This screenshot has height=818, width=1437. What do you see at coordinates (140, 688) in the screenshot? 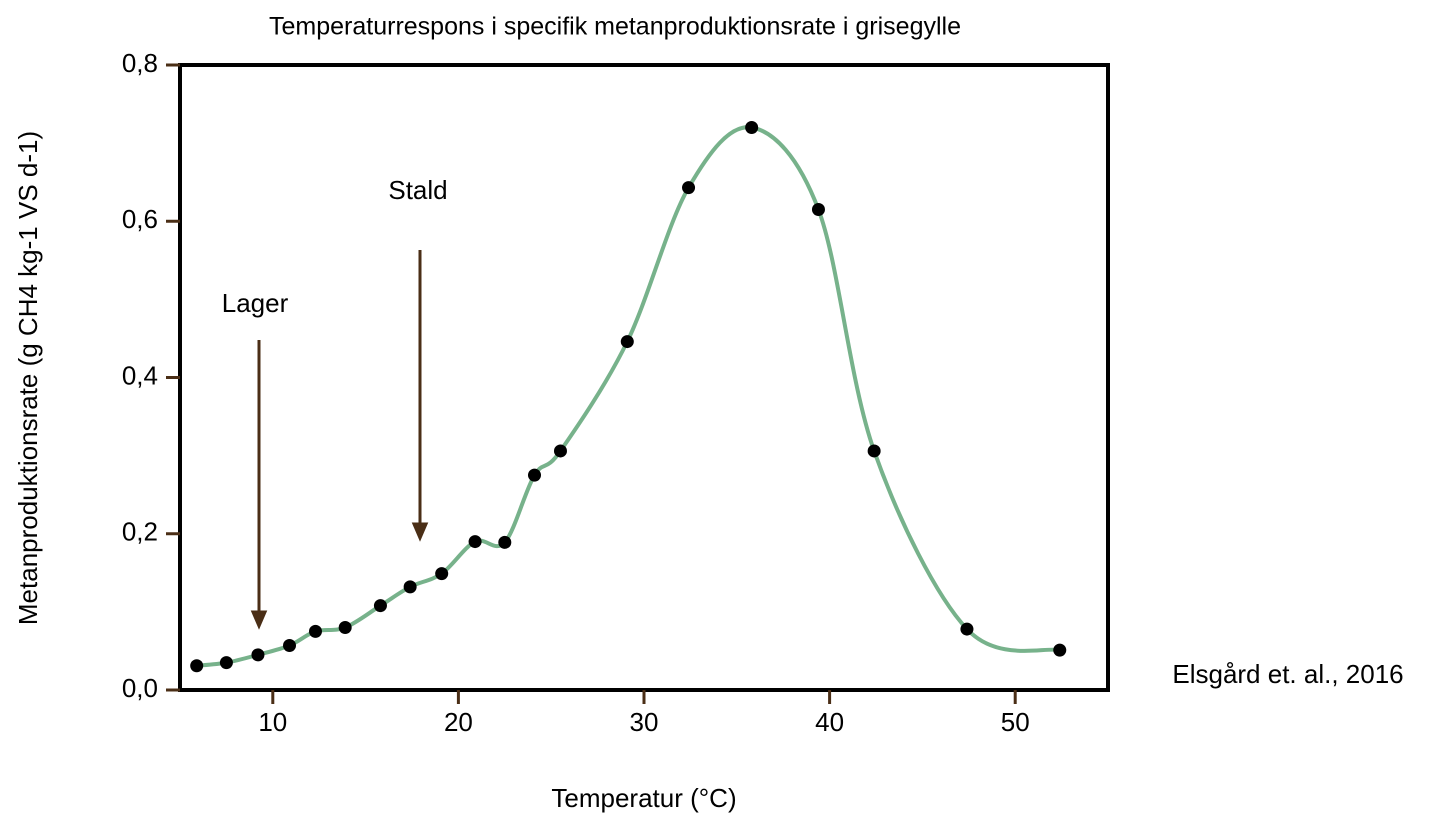
I see `y-tick-label: 0,0` at bounding box center [140, 688].